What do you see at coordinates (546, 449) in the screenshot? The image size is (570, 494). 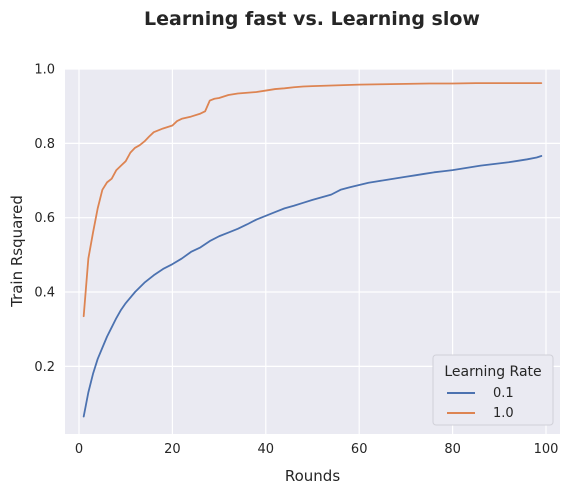 I see `x-tick-label: 100` at bounding box center [546, 449].